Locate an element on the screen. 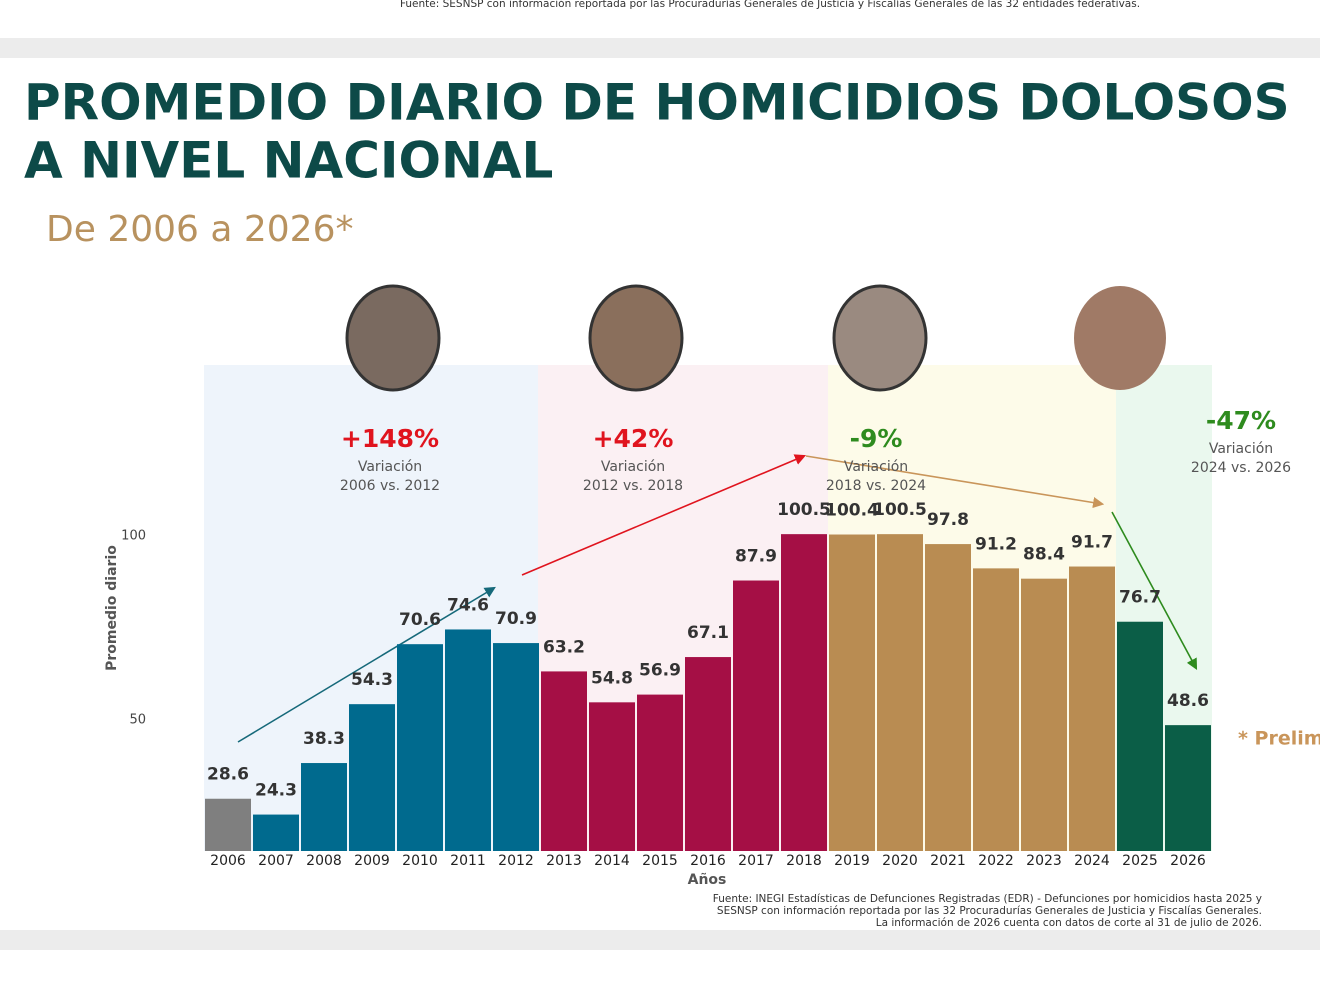 The height and width of the screenshot is (989, 1320). x-tick-label: 2017 is located at coordinates (756, 861).